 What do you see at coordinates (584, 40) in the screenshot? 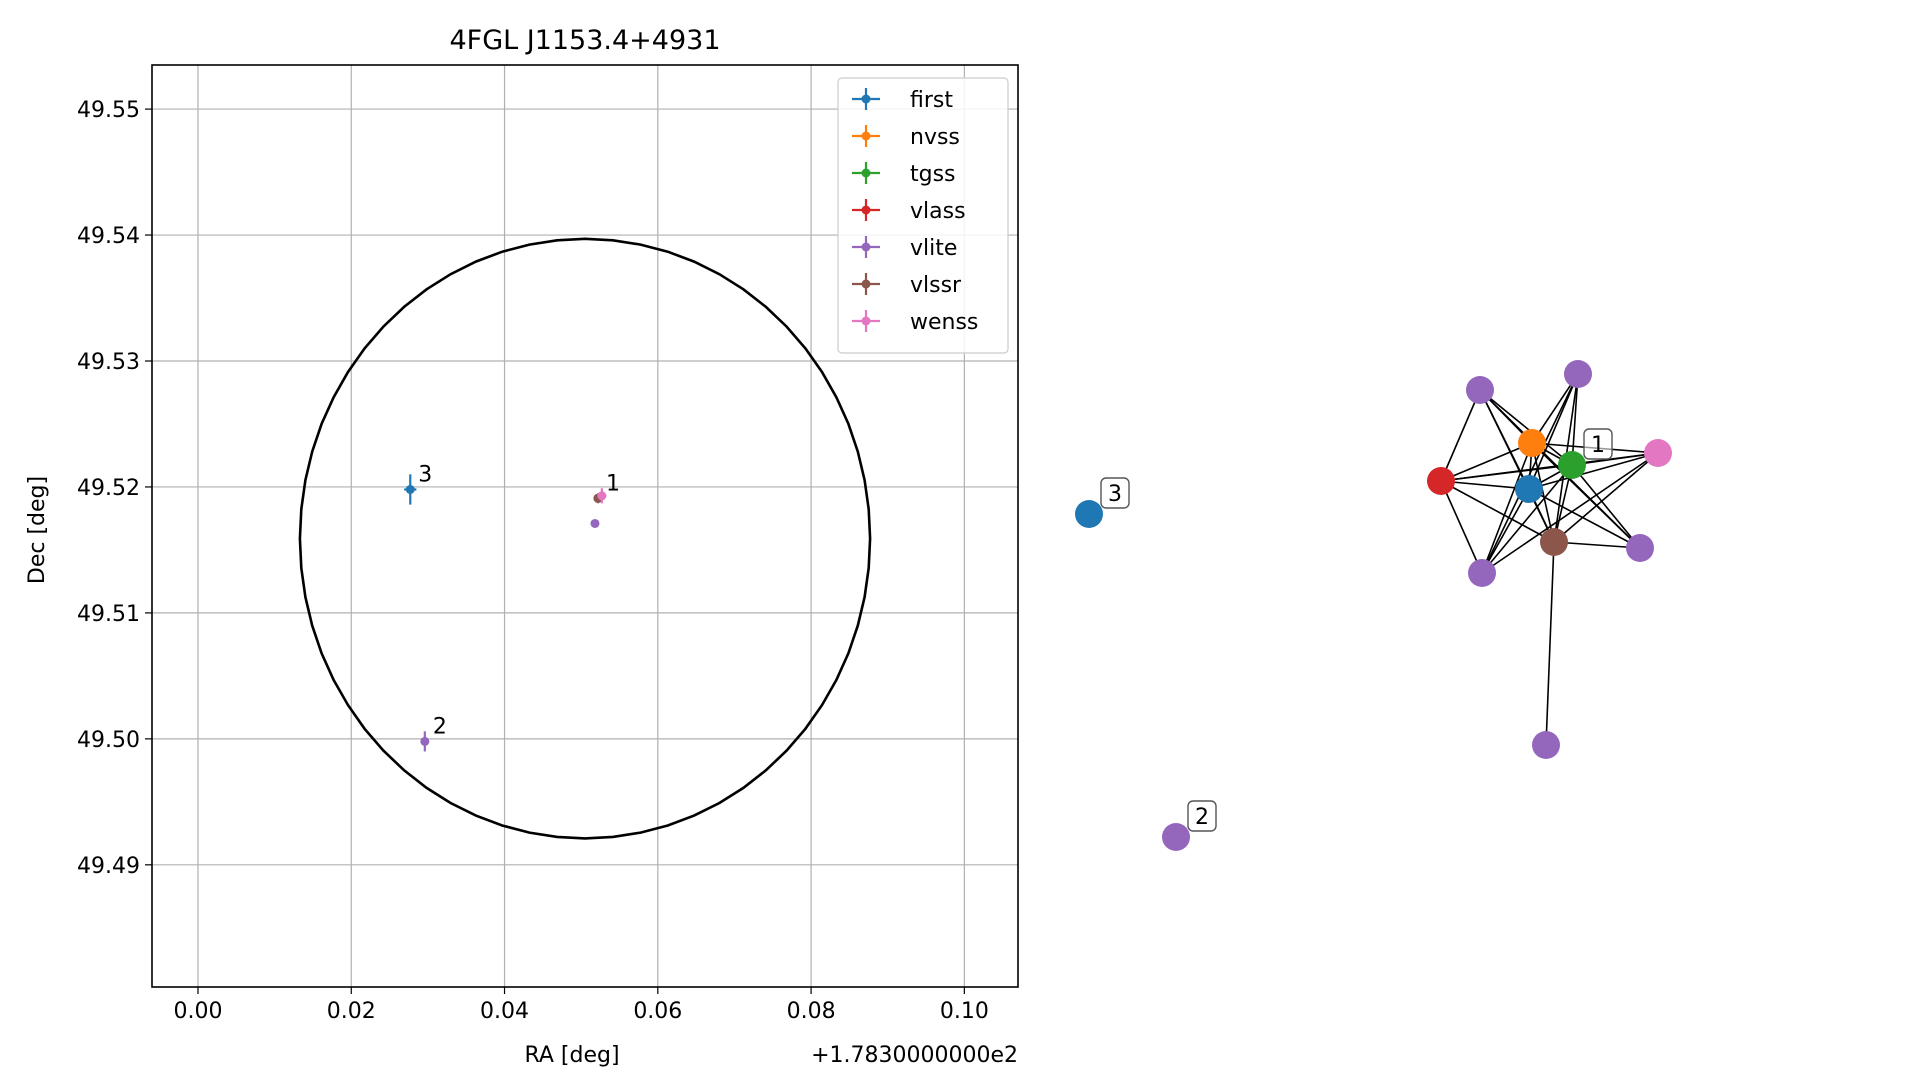
I see `chart-title: 4FGL J1153.4+4931` at bounding box center [584, 40].